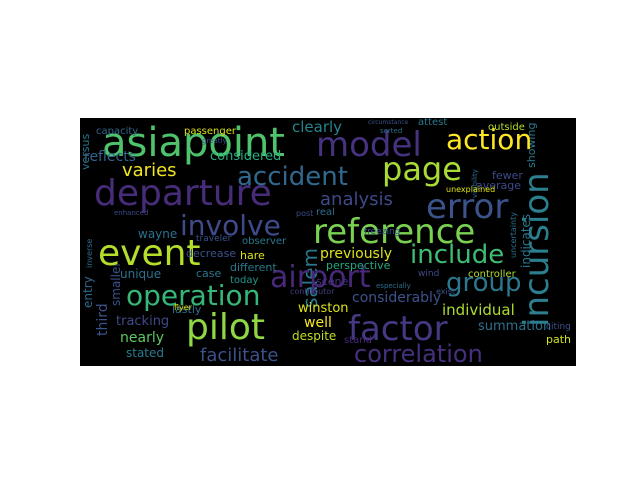 The height and width of the screenshot is (480, 640). What do you see at coordinates (391, 131) in the screenshot?
I see `word: sorted` at bounding box center [391, 131].